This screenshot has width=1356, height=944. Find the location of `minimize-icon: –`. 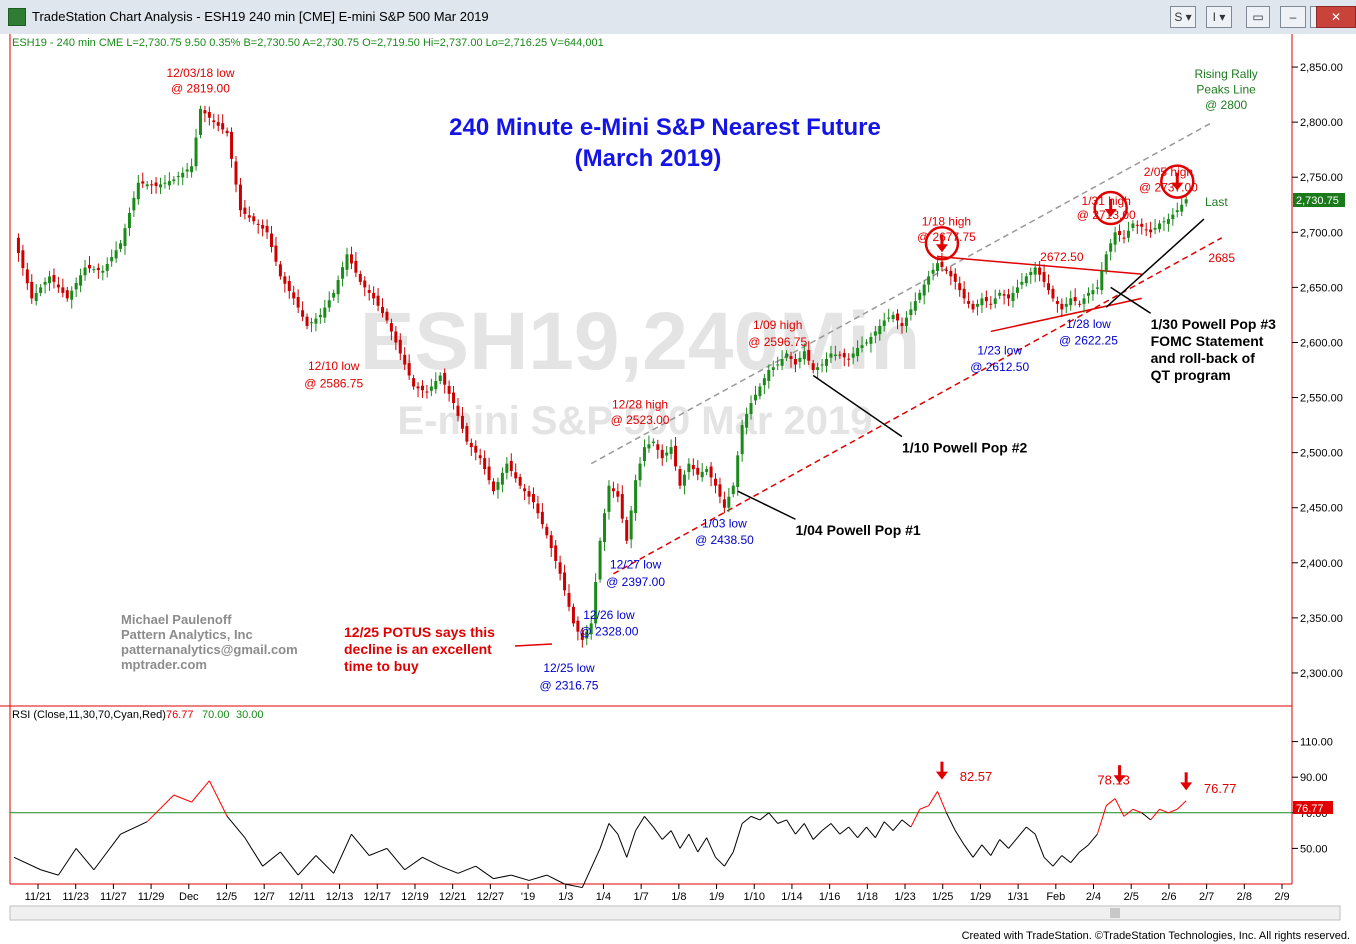

minimize-icon: – is located at coordinates (1293, 17).